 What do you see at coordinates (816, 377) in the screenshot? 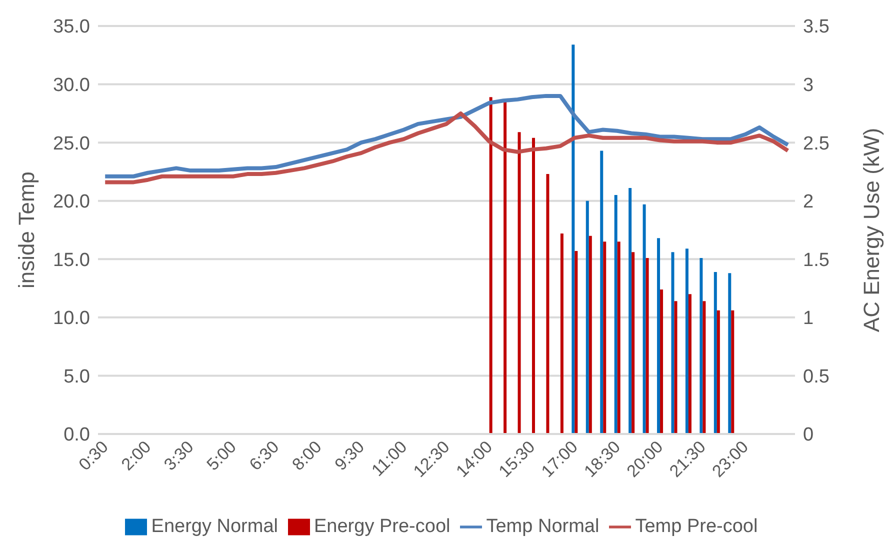
I see `y2-tick-label: 0.5` at bounding box center [816, 377].